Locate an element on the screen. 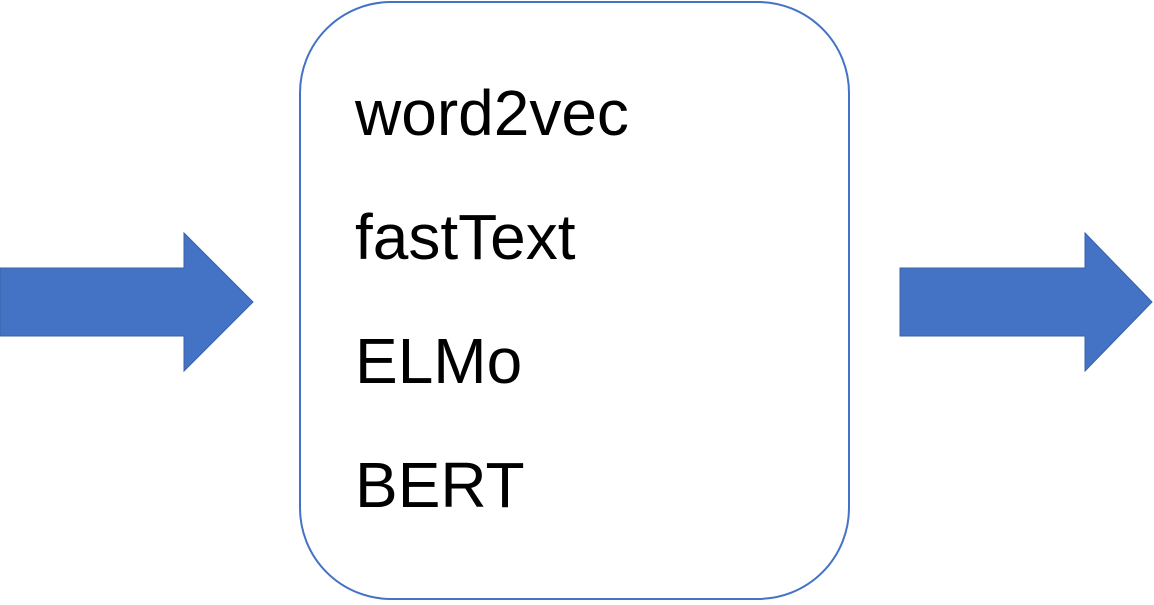 Image resolution: width=1154 pixels, height=605 pixels. output-arrow-shape is located at coordinates (1026, 302).